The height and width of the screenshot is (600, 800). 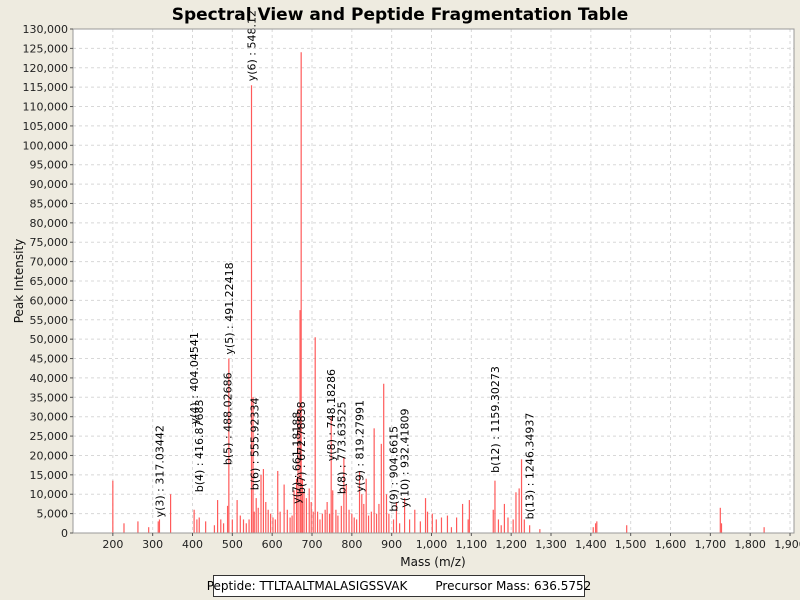 What do you see at coordinates (64, 533) in the screenshot?
I see `y-tick-label: 0` at bounding box center [64, 533].